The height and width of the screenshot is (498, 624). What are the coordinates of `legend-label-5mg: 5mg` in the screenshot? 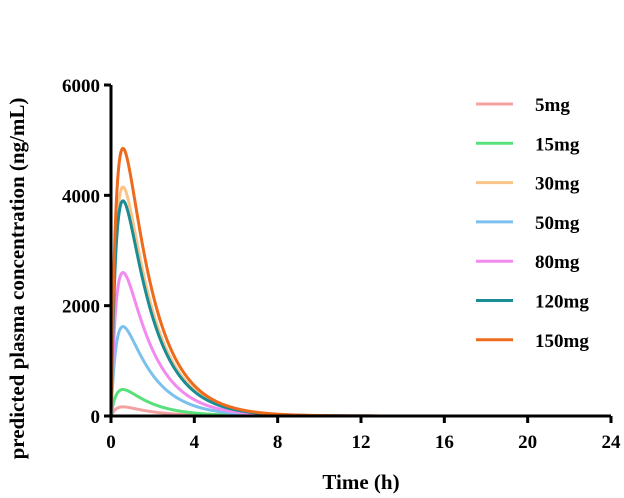 It's located at (552, 105).